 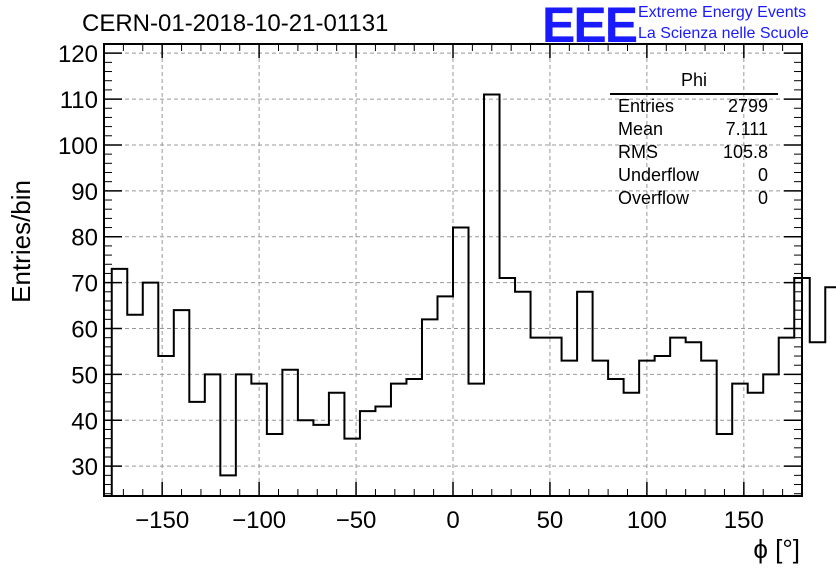 I want to click on stats-row-overflow: Overflow 0, so click(x=694, y=198).